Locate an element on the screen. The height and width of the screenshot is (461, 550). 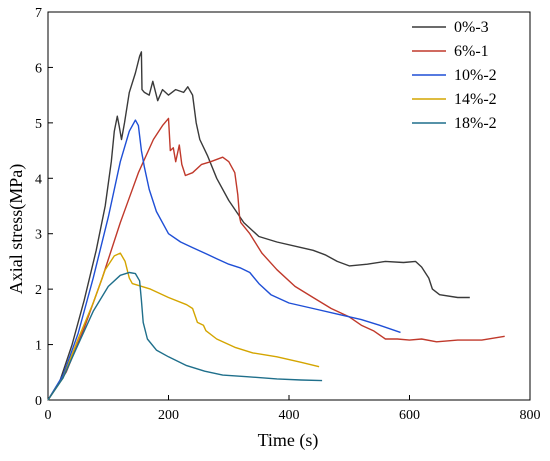
legend-label: 6%-1 is located at coordinates (471, 51).